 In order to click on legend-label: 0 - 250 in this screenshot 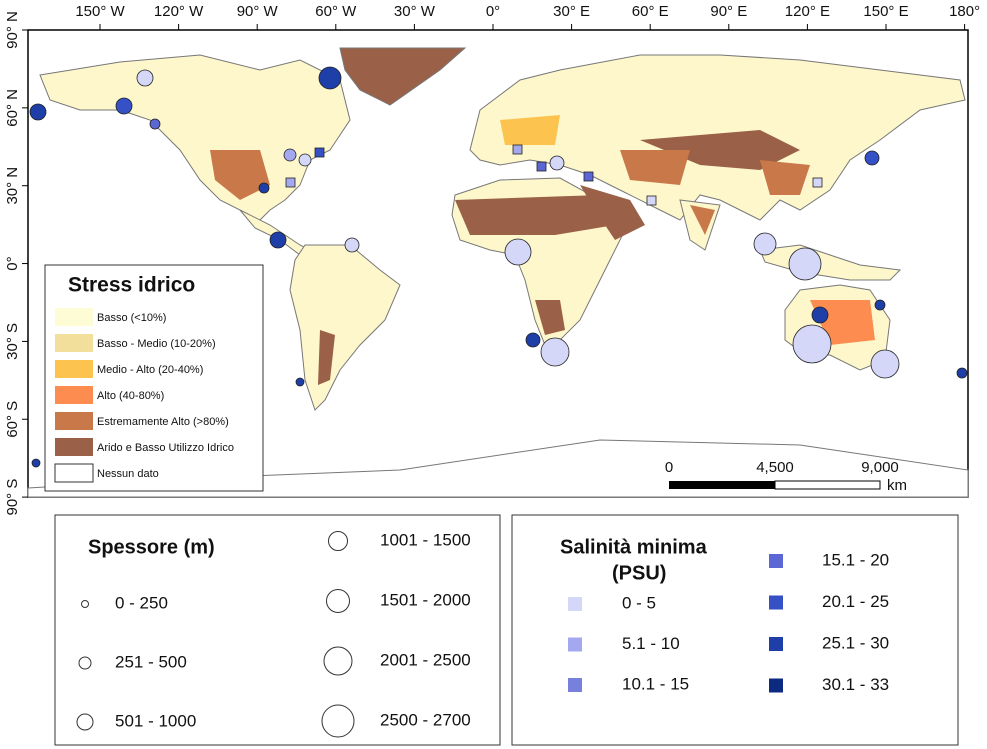, I will do `click(141, 602)`.